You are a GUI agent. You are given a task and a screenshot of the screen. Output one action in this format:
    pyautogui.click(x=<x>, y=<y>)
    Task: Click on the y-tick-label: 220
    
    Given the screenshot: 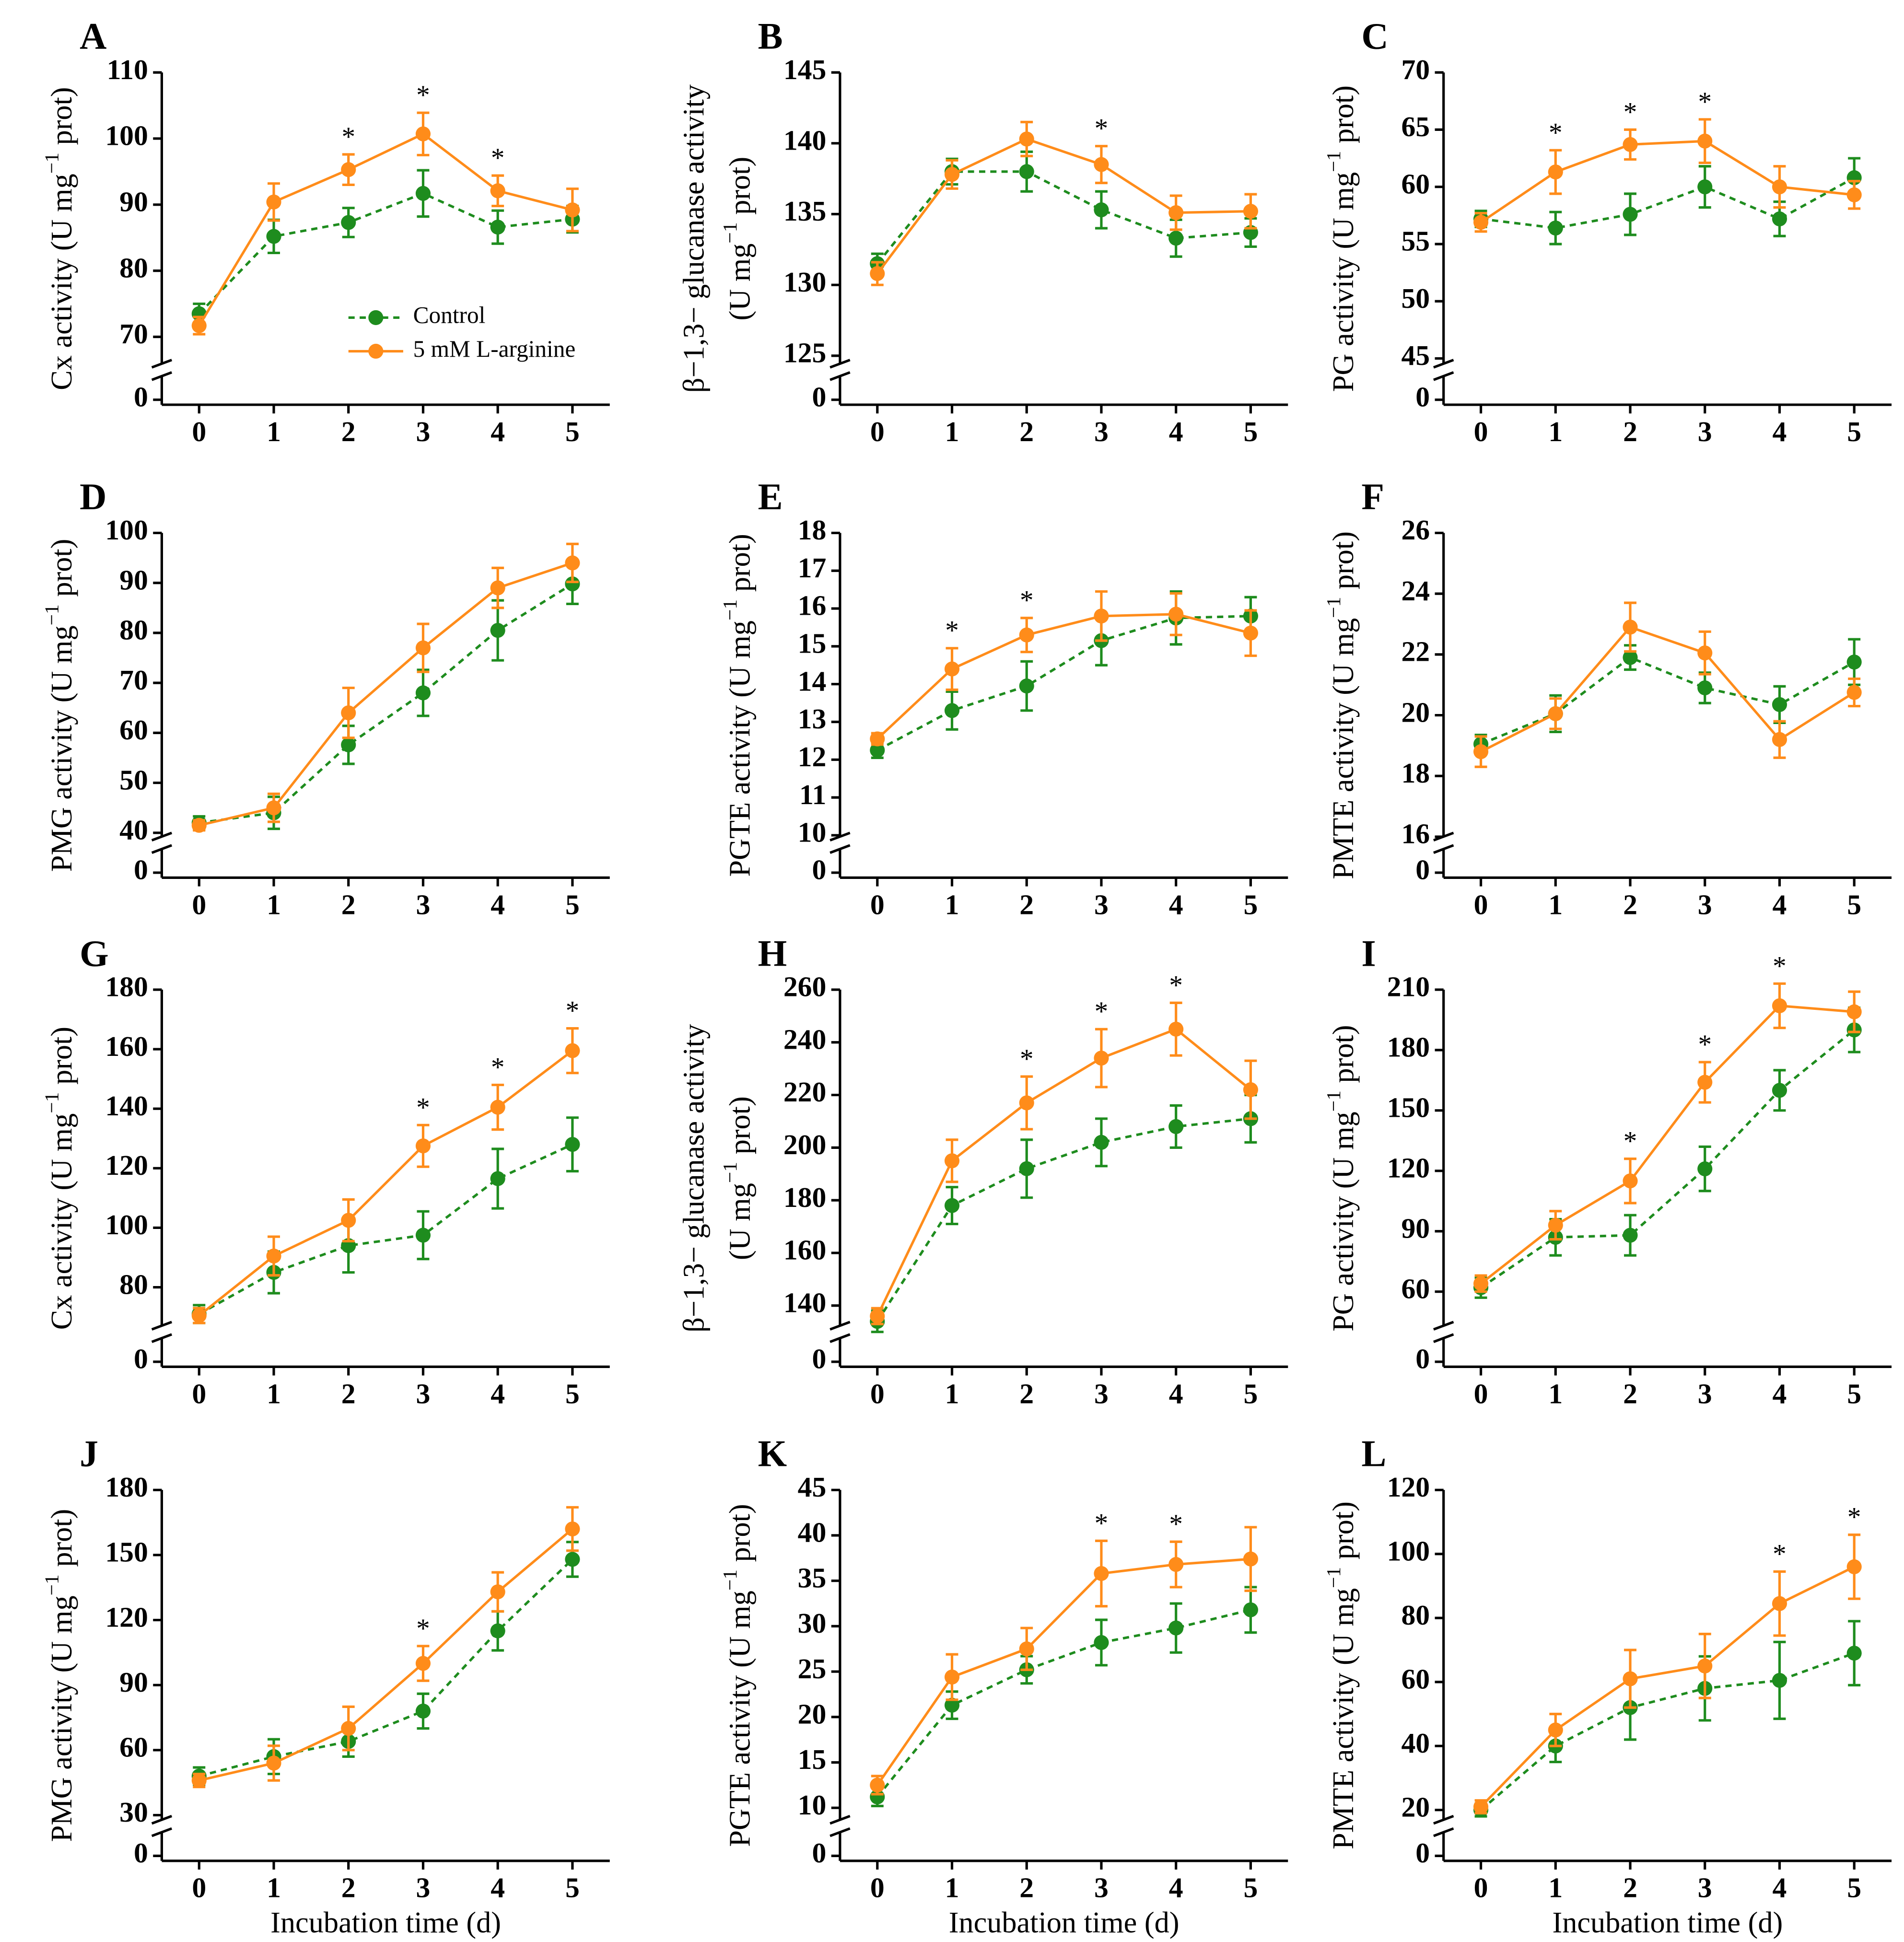 What is the action you would take?
    pyautogui.click(x=805, y=1092)
    